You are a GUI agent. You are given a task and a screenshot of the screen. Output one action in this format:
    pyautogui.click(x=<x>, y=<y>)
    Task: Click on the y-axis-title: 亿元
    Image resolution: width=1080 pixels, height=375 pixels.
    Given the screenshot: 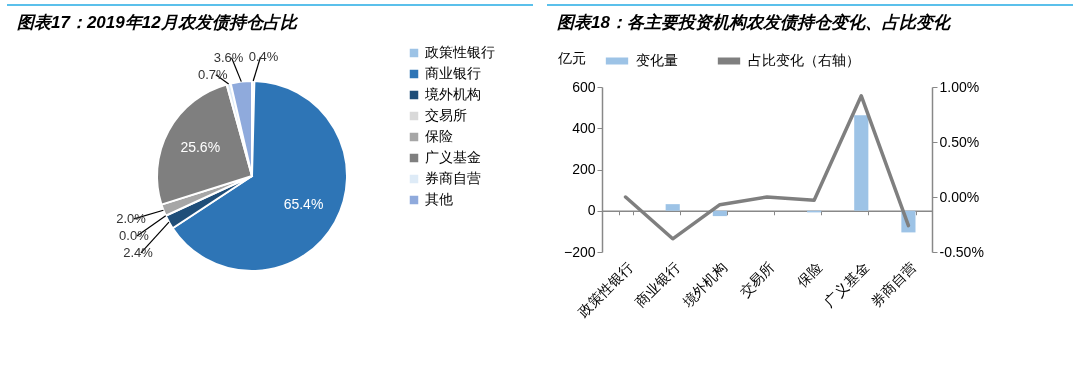 What is the action you would take?
    pyautogui.click(x=571, y=57)
    